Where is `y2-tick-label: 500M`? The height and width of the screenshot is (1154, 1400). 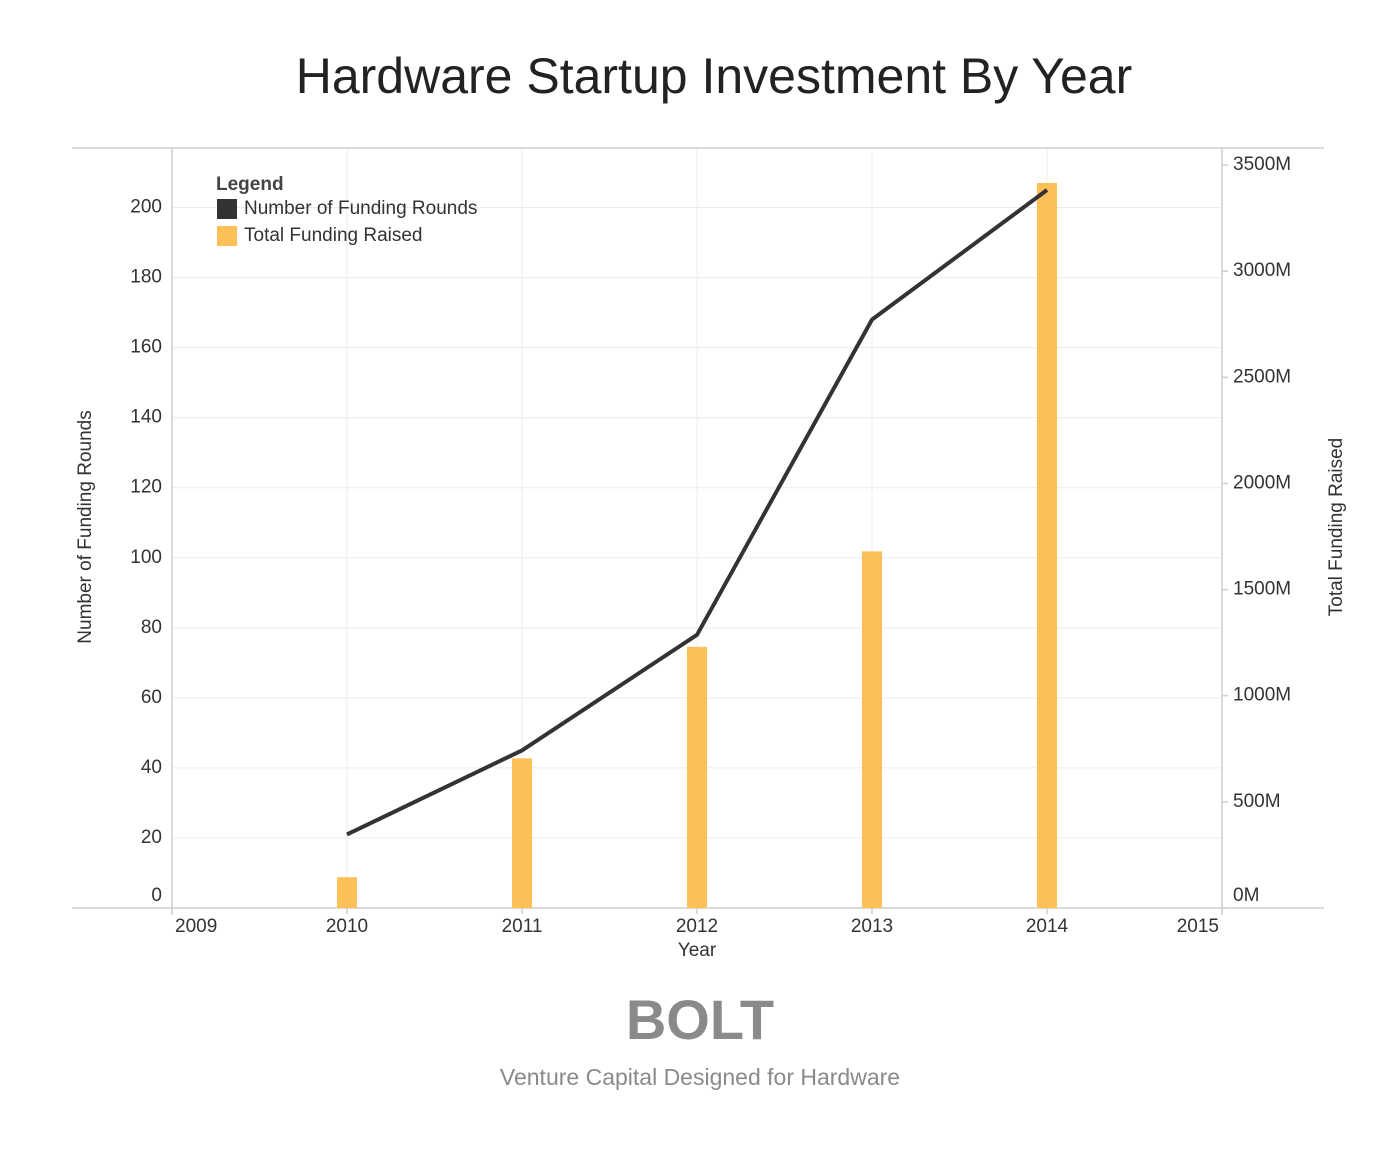
y2-tick-label: 500M is located at coordinates (1257, 801).